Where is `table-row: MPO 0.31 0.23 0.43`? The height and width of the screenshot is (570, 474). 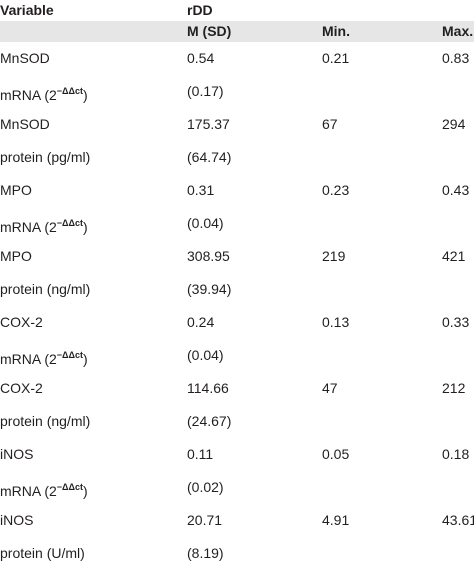
table-row: MPO 0.31 0.23 0.43 is located at coordinates (237, 190).